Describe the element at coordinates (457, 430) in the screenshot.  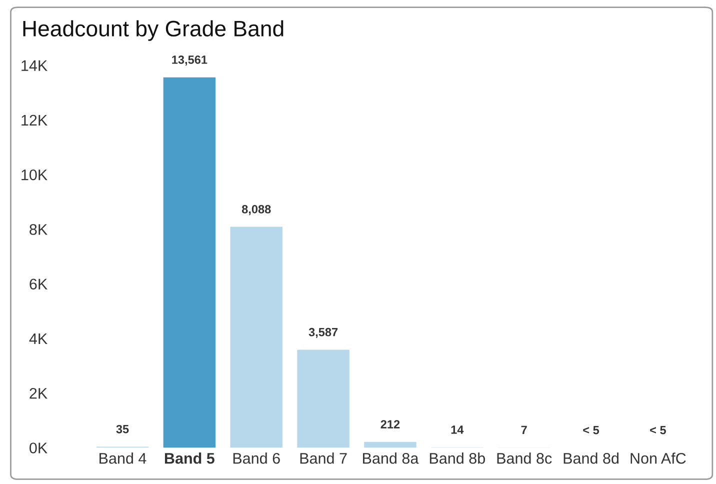
I see `data-label: 14` at that location.